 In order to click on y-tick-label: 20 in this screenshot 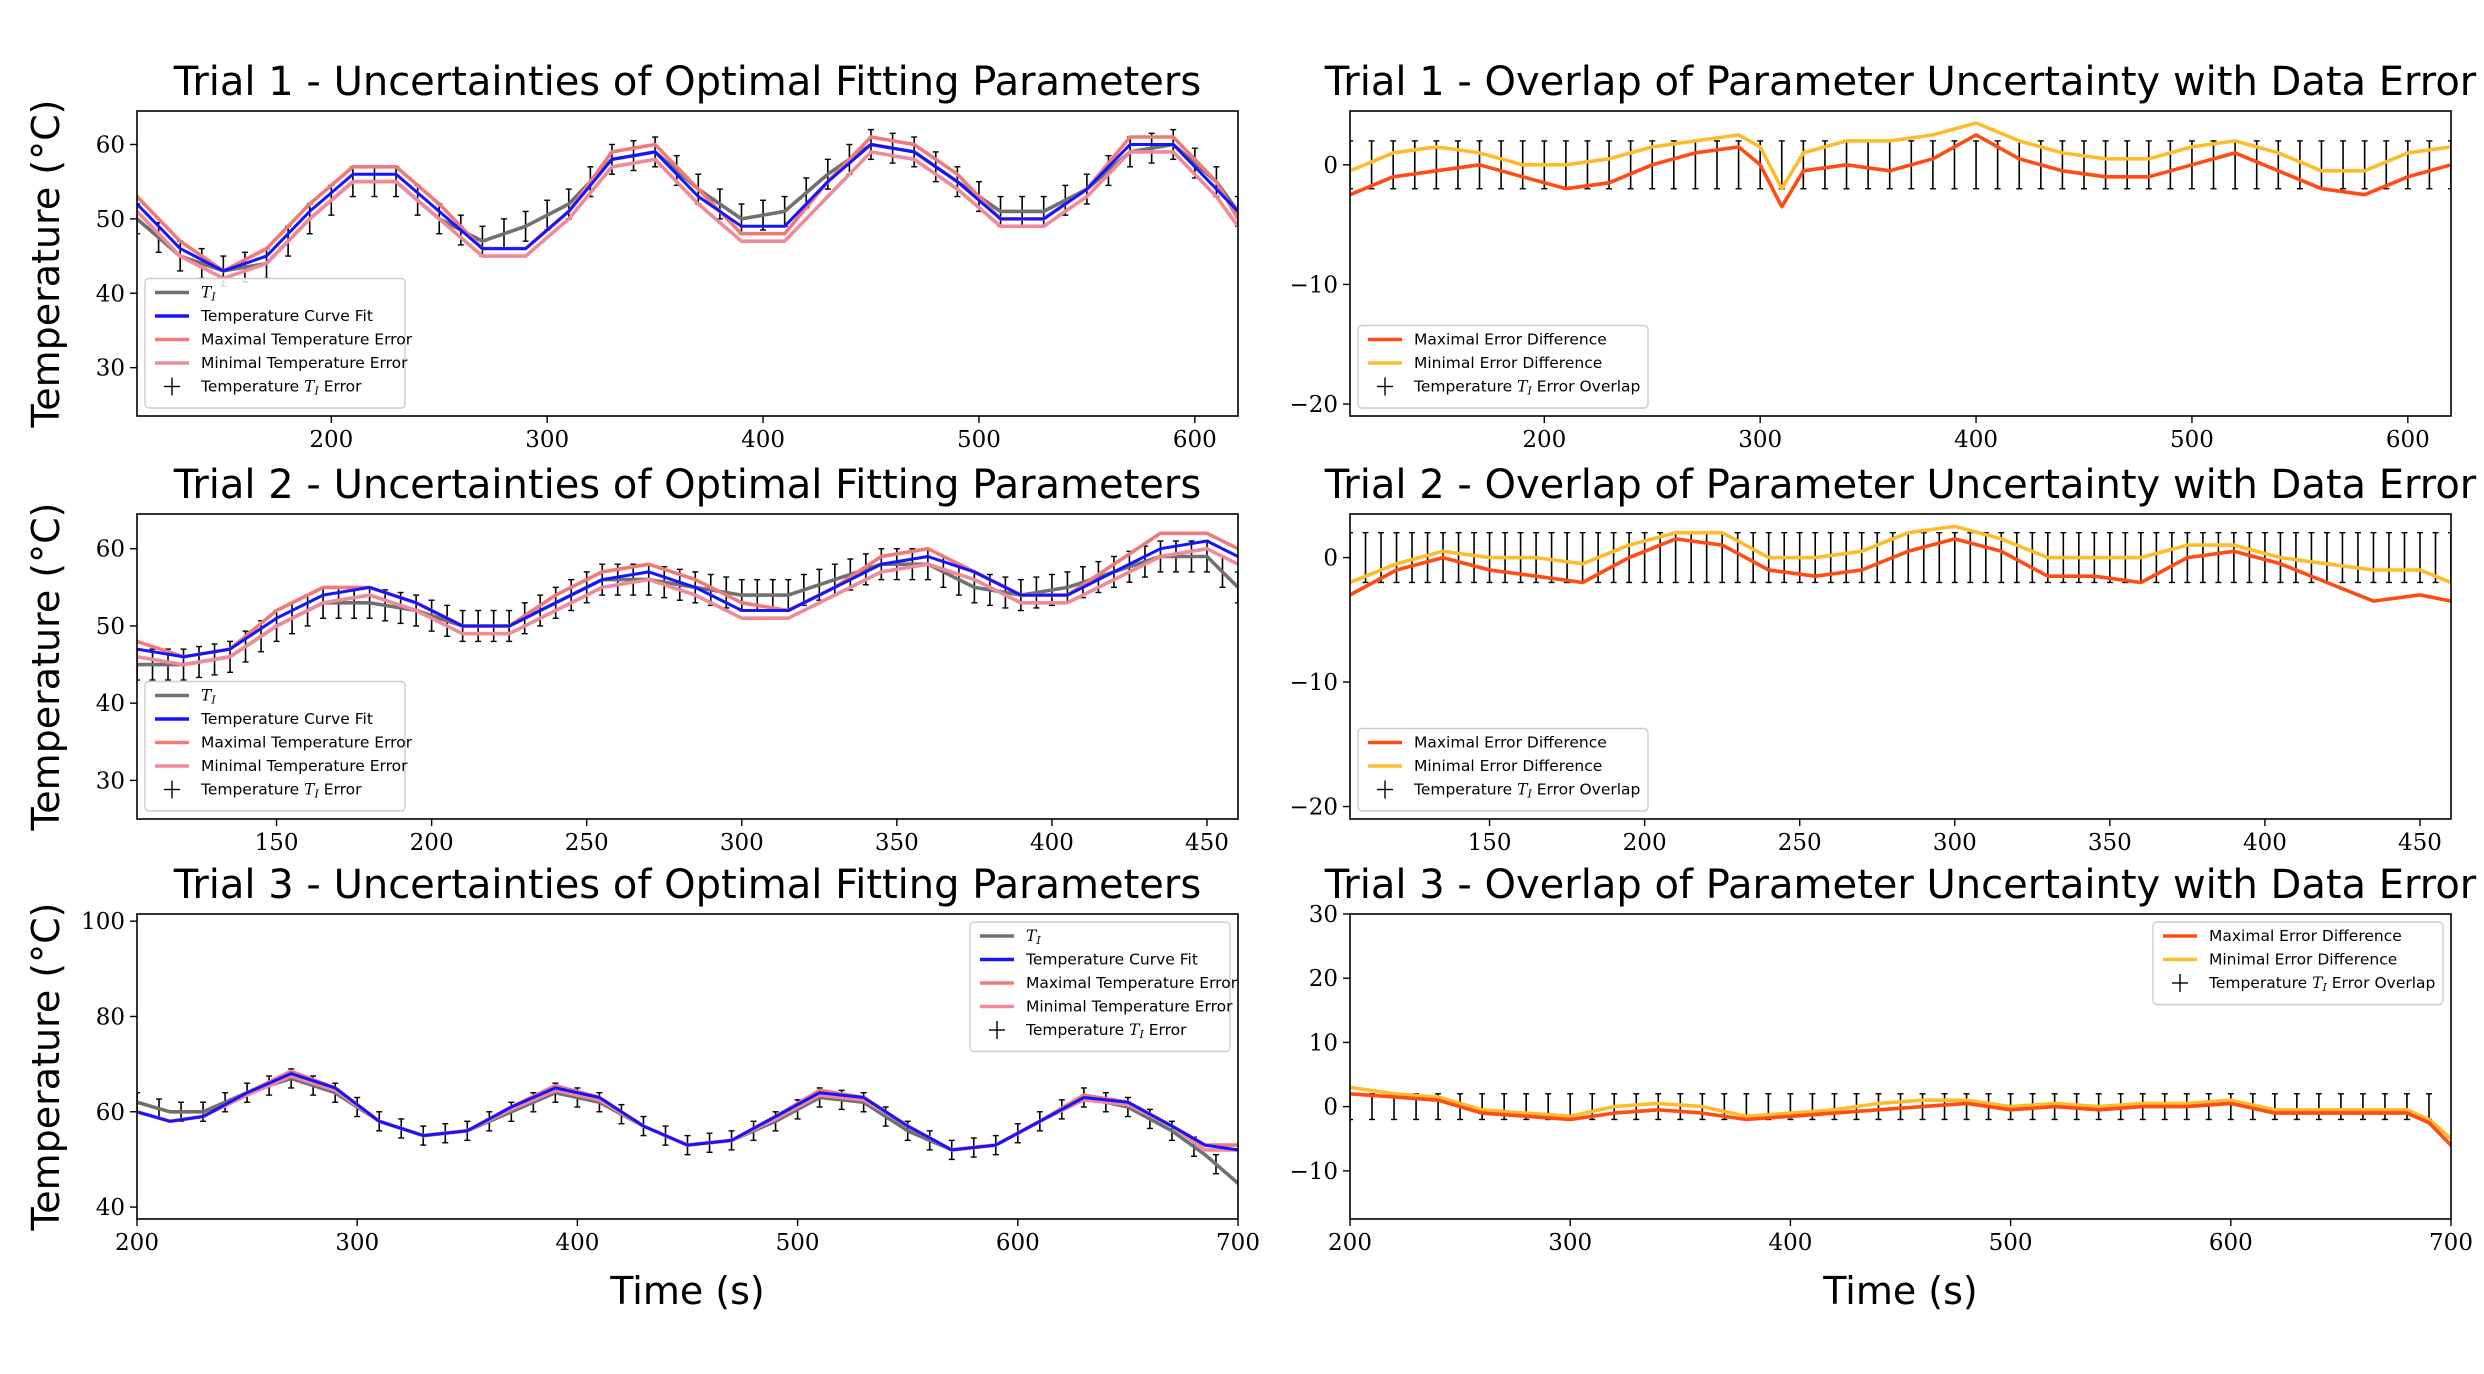, I will do `click(1323, 979)`.